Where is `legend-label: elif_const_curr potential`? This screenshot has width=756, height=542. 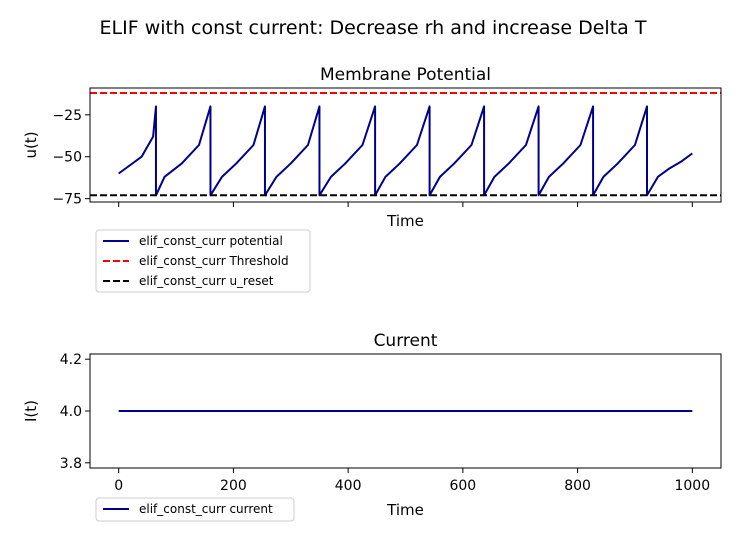
legend-label: elif_const_curr potential is located at coordinates (211, 241).